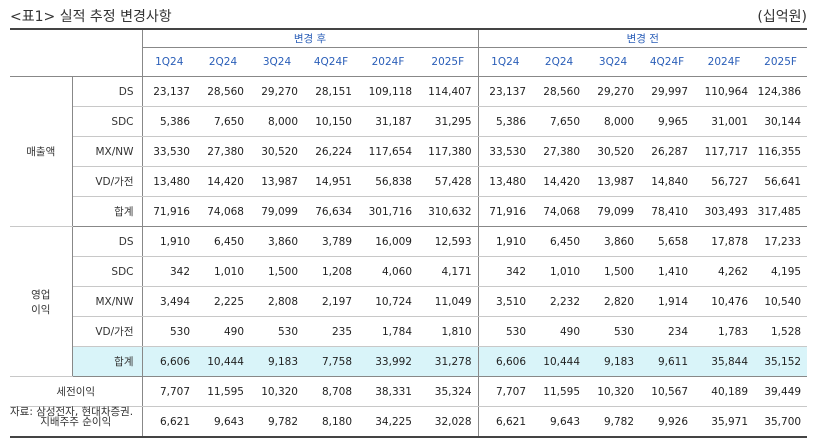 Image resolution: width=815 pixels, height=438 pixels. Describe the element at coordinates (388, 151) in the screenshot. I see `value-cell: 117,654` at that location.